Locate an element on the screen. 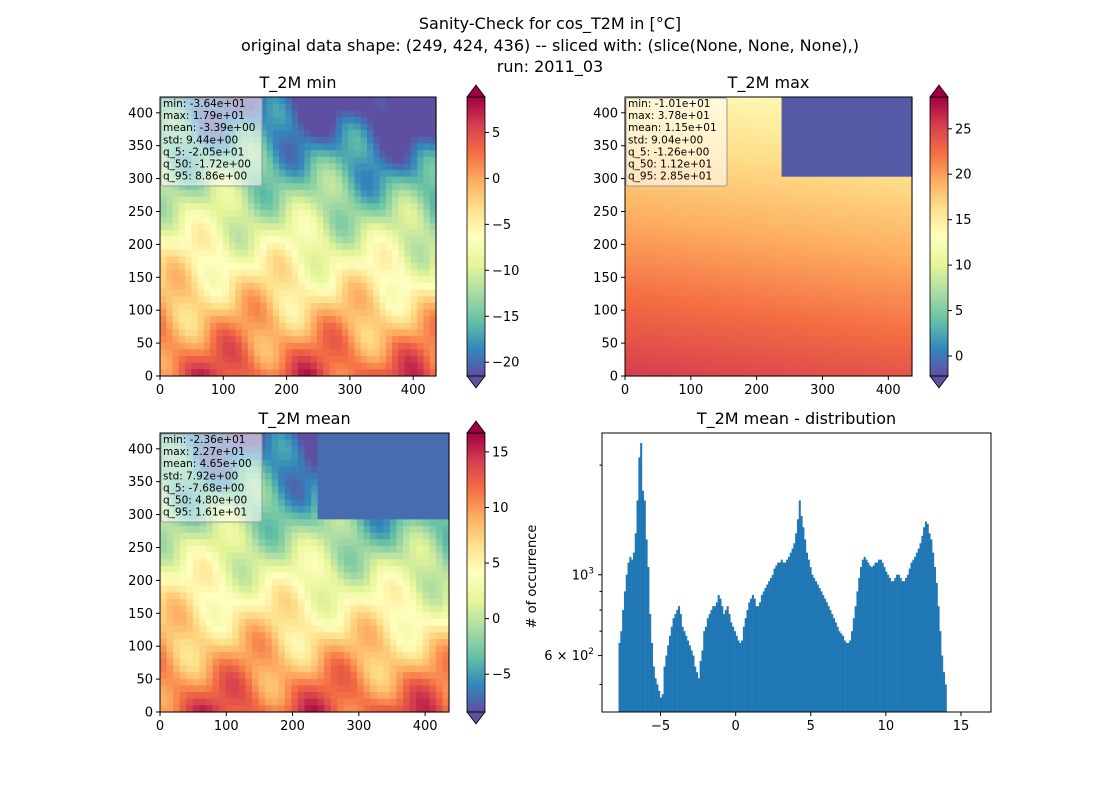 The width and height of the screenshot is (1100, 800). y-tick-label: 350 is located at coordinates (140, 482).